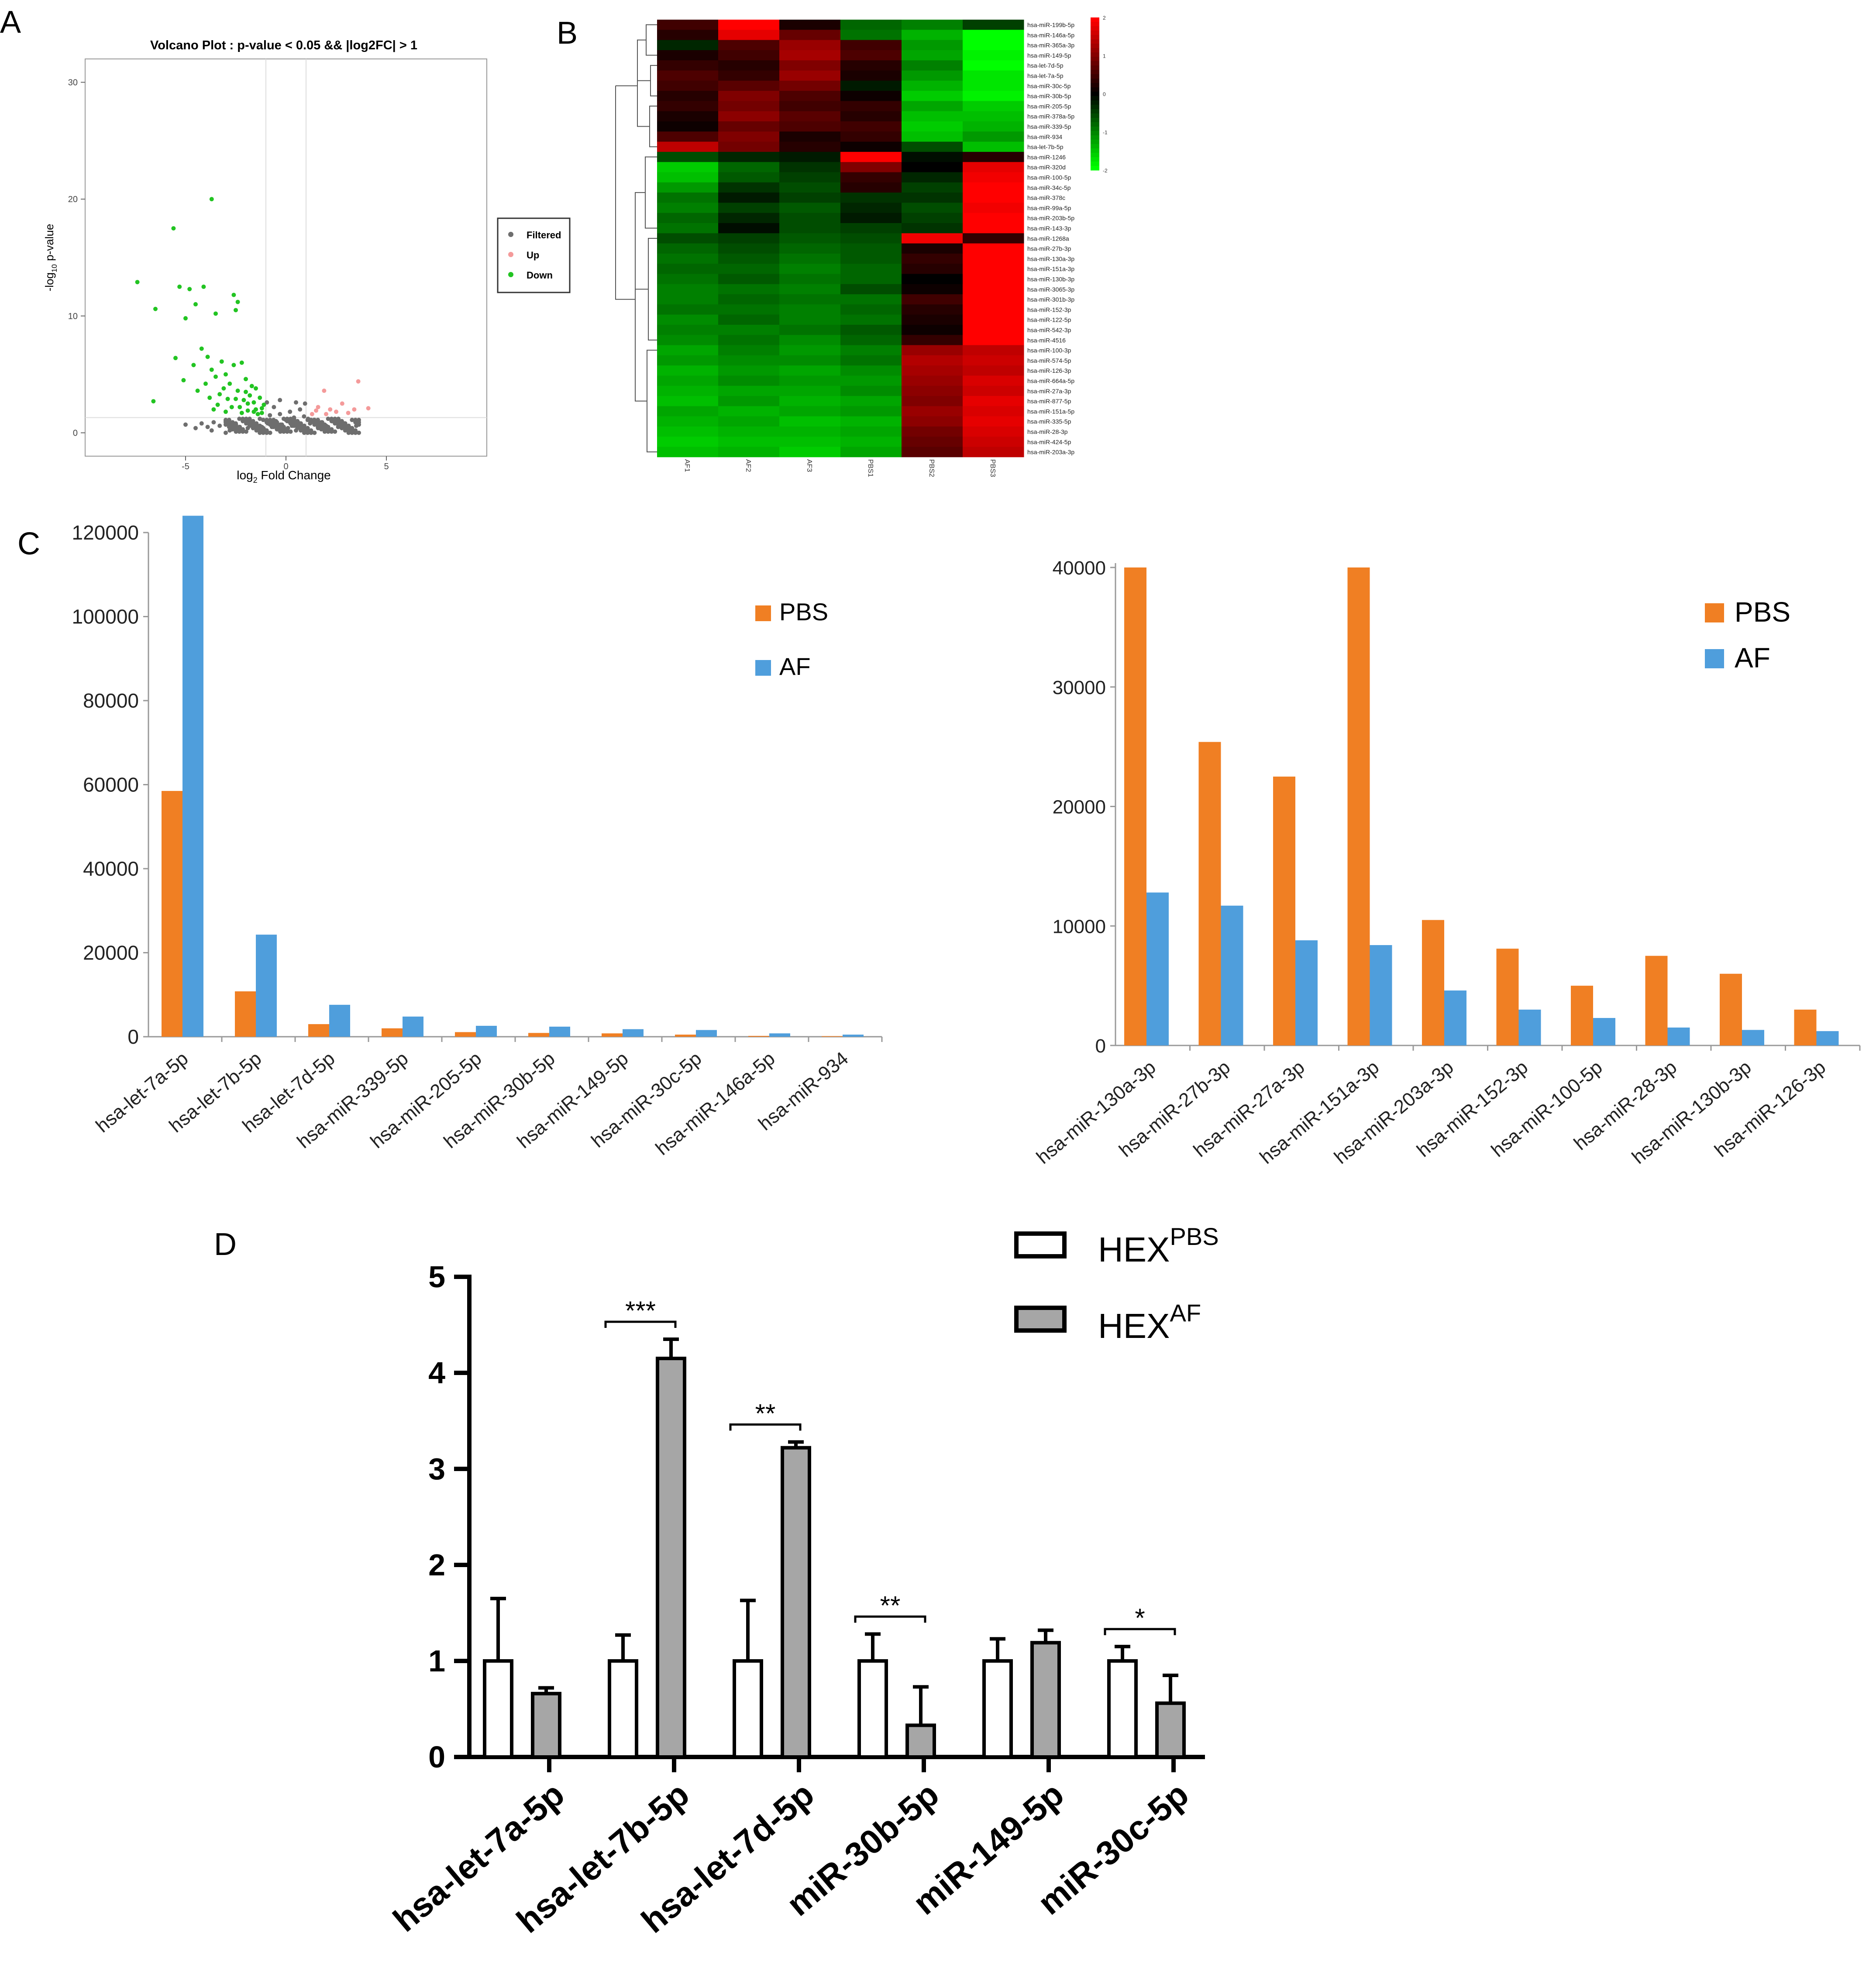 The image size is (1876, 1970). What do you see at coordinates (687, 465) in the screenshot?
I see `heatmap-col-label: AF1` at bounding box center [687, 465].